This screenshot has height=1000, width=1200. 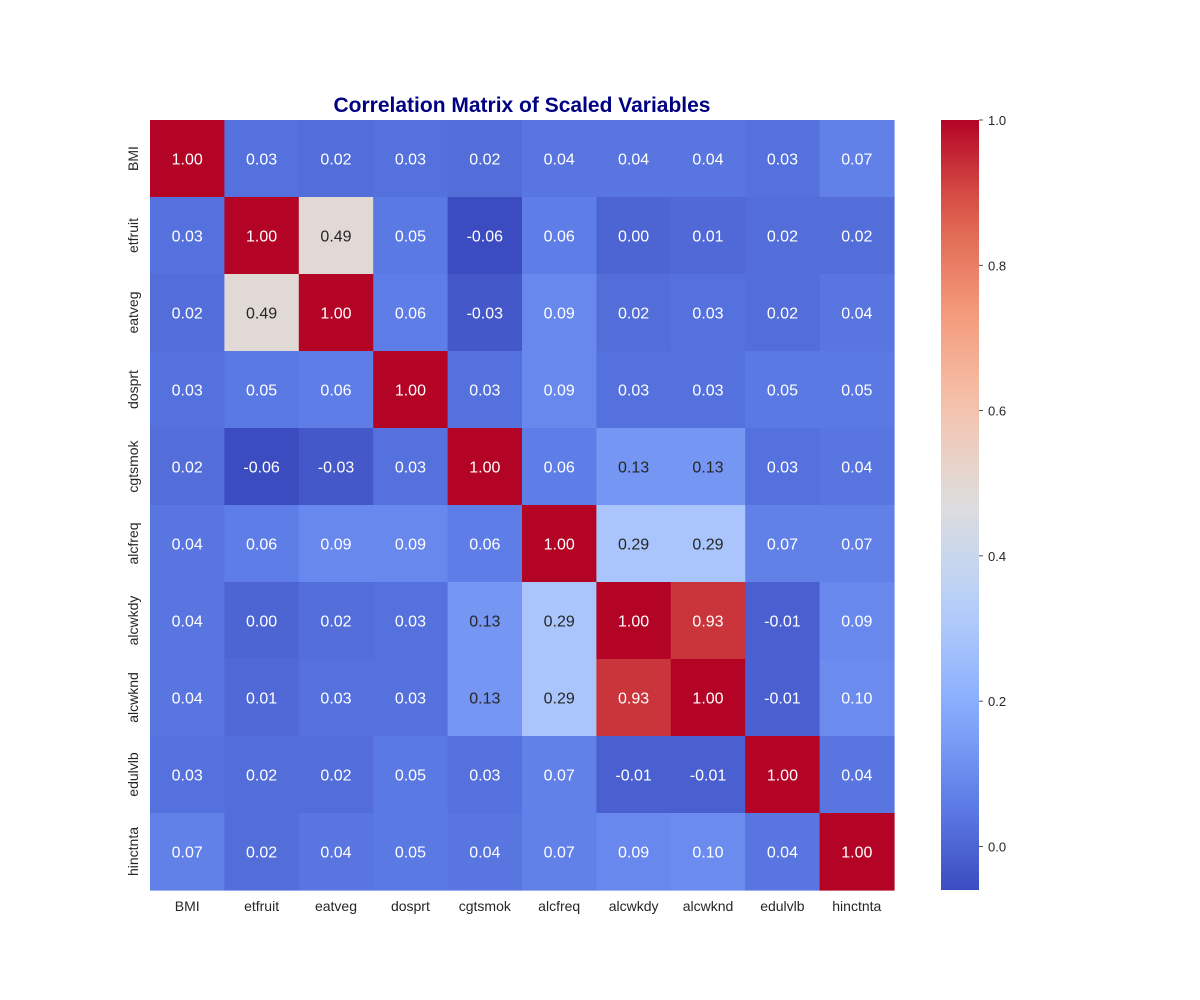 I want to click on heatmap-cell-alcwkdy-edulvlb, so click(x=783, y=621).